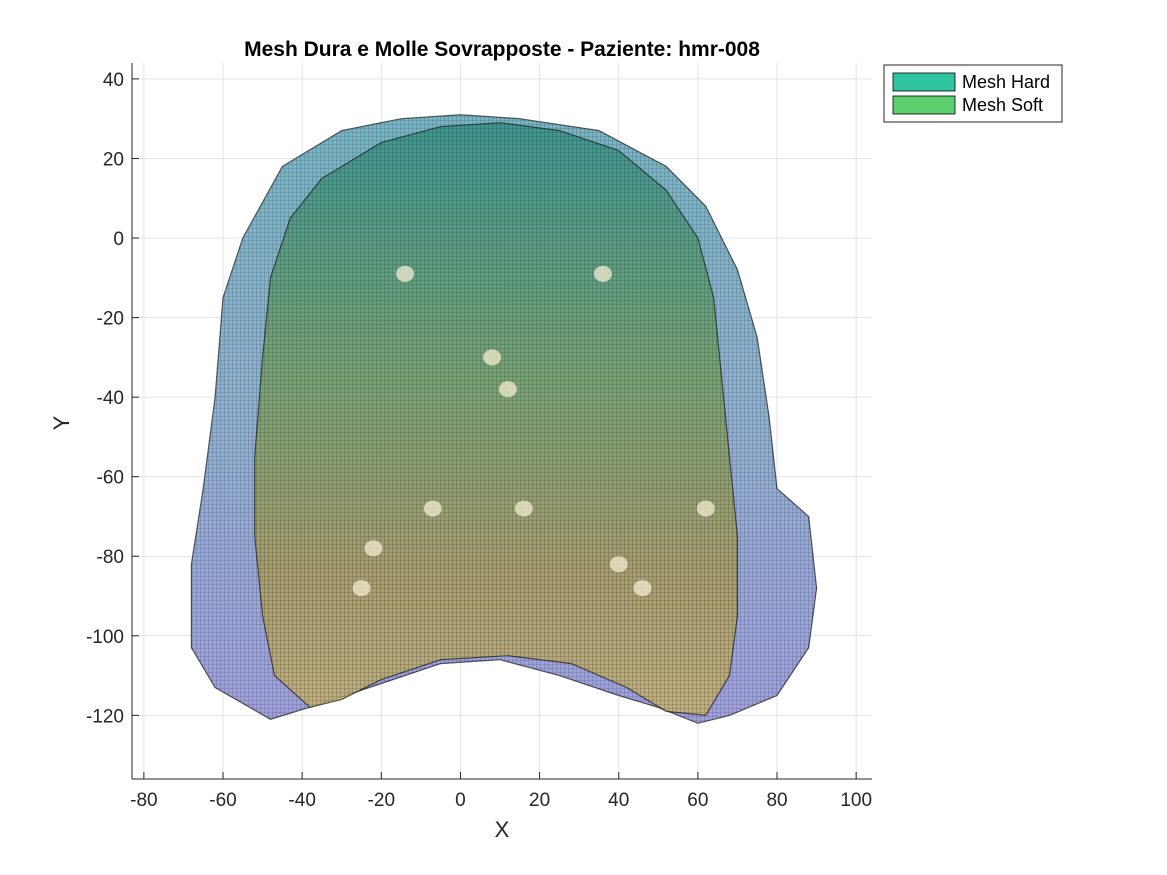  What do you see at coordinates (924, 105) in the screenshot?
I see `legend-swatch-soft` at bounding box center [924, 105].